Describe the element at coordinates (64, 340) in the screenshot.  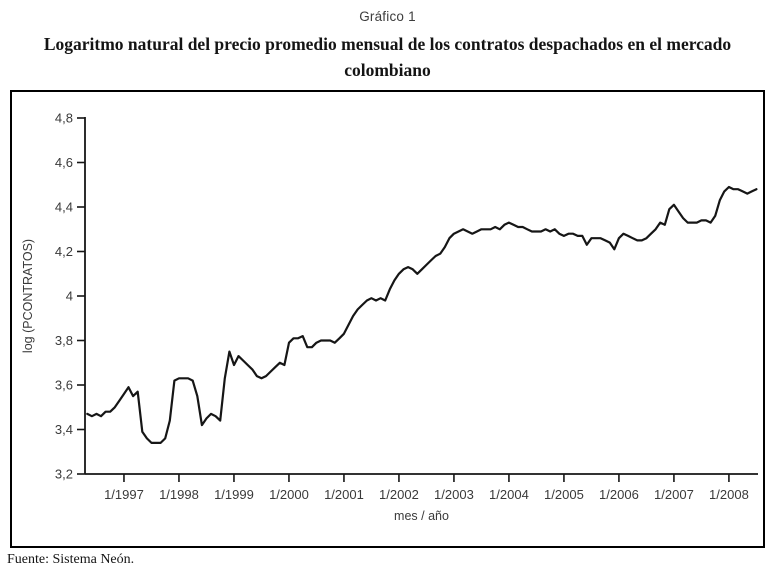
I see `y-tick-label: 3,8` at that location.